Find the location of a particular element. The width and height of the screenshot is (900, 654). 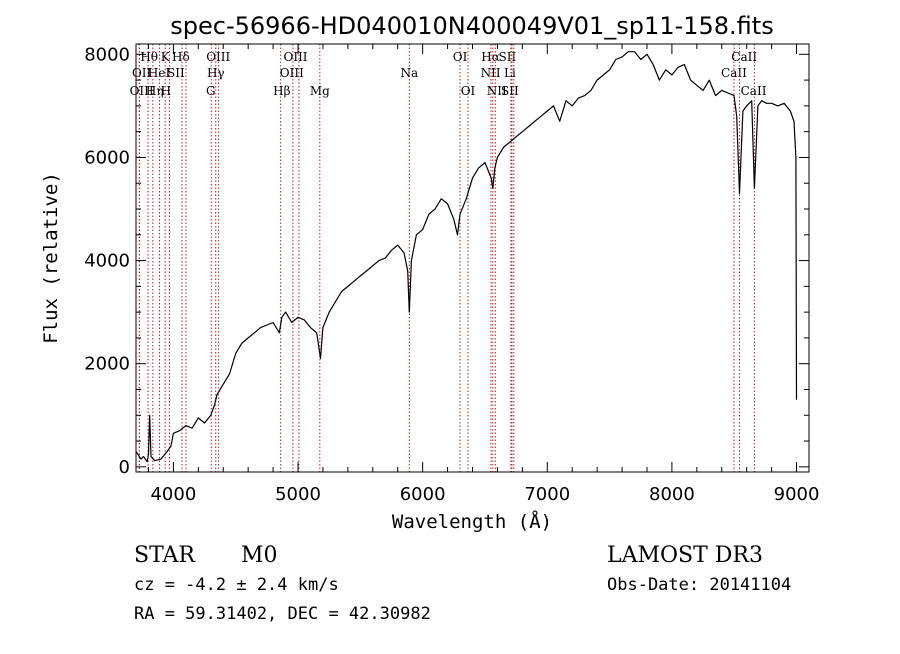

marker-label-6: Hδ is located at coordinates (181, 57).